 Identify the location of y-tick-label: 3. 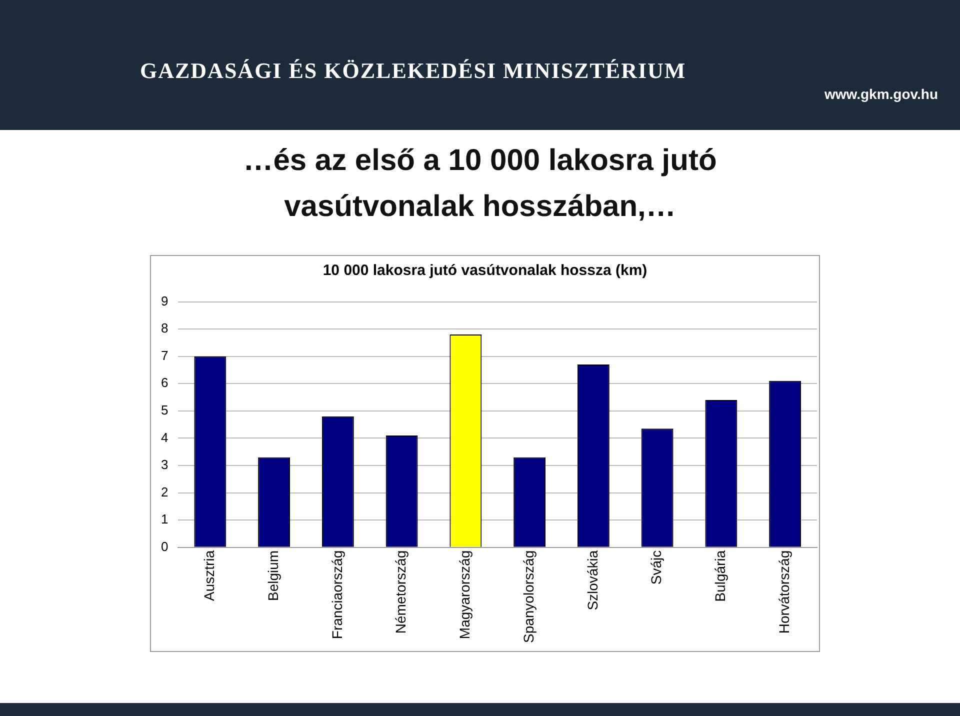
(164, 464).